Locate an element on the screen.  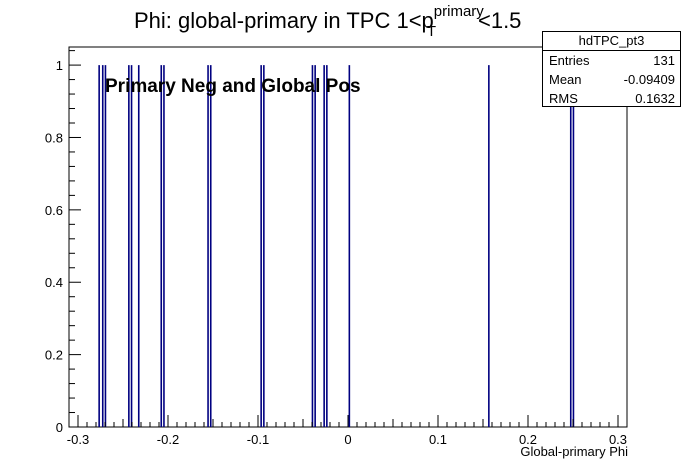
stats-label: RMS is located at coordinates (563, 98).